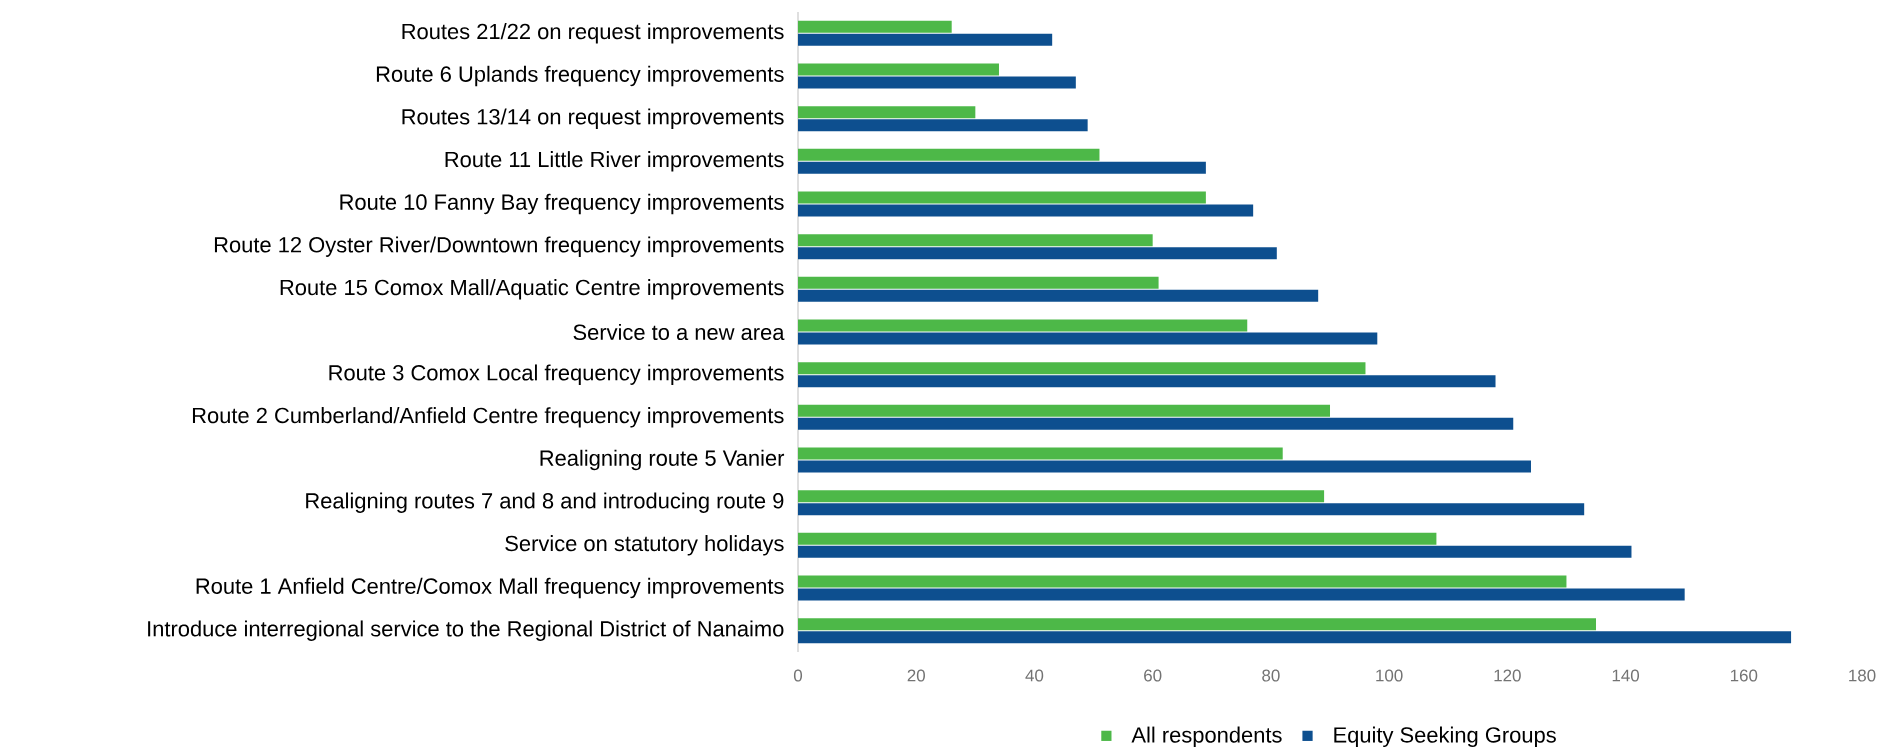 The image size is (1888, 749). I want to click on y-tick-label: Route 6 Uplands frequency improvements, so click(580, 76).